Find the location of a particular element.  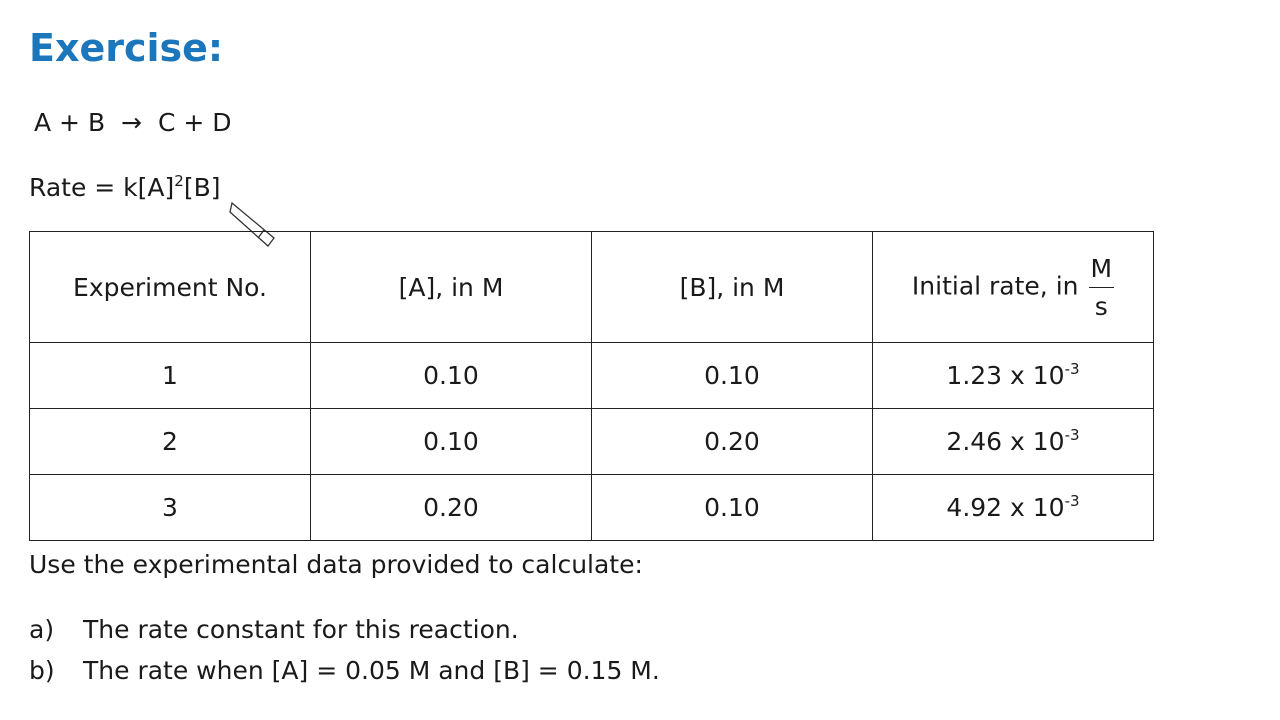

header-cell: [A], in M is located at coordinates (451, 287).